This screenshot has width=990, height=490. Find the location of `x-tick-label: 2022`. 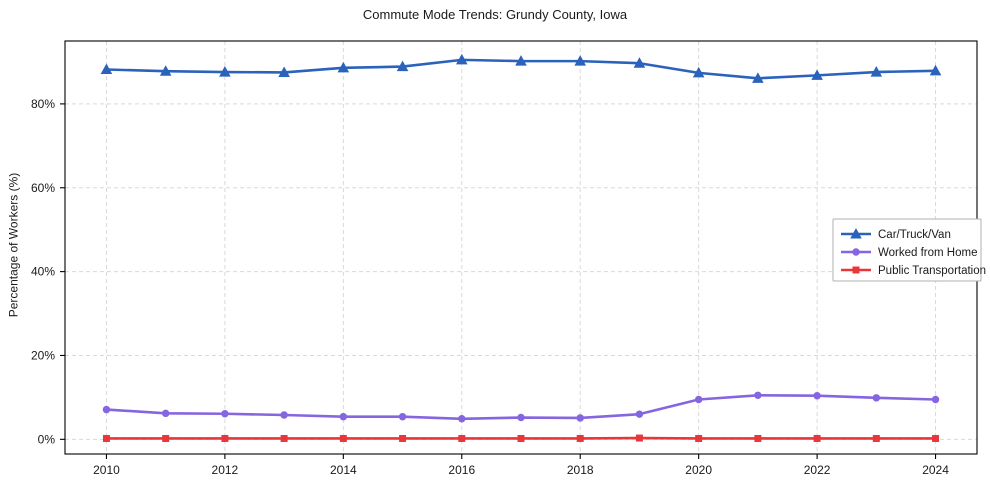

x-tick-label: 2022 is located at coordinates (817, 470).